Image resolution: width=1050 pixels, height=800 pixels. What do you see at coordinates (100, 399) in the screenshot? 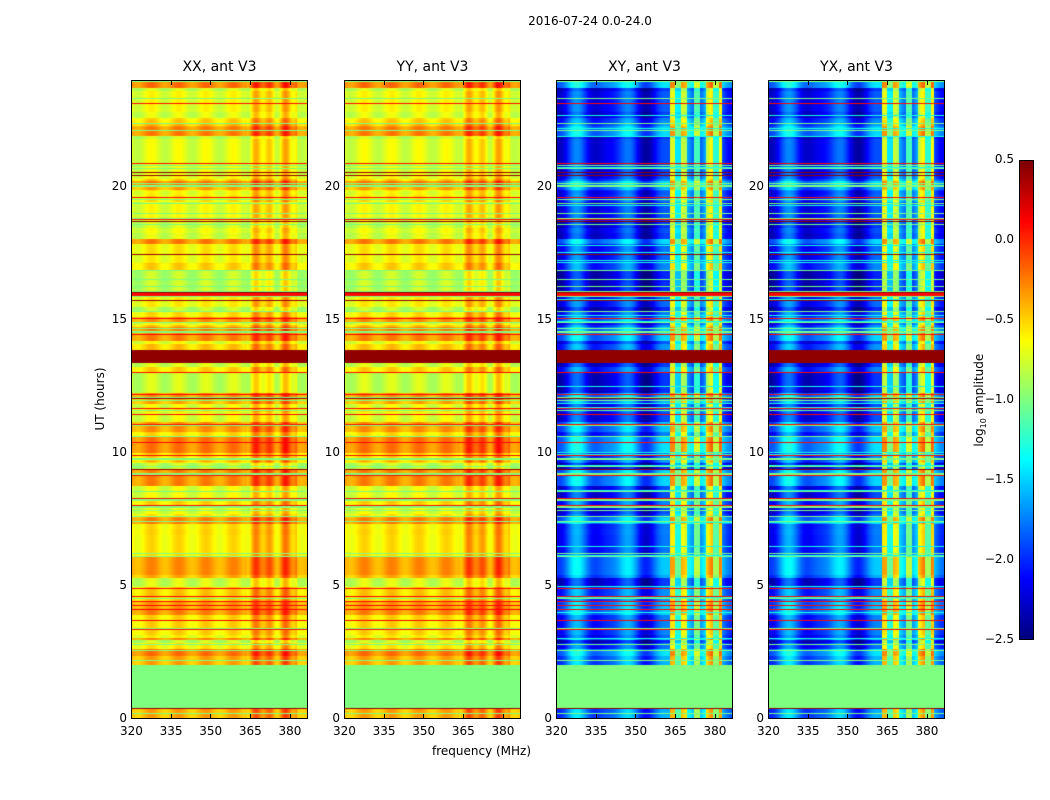
I see `y-axis-label: UT (hours)` at bounding box center [100, 399].